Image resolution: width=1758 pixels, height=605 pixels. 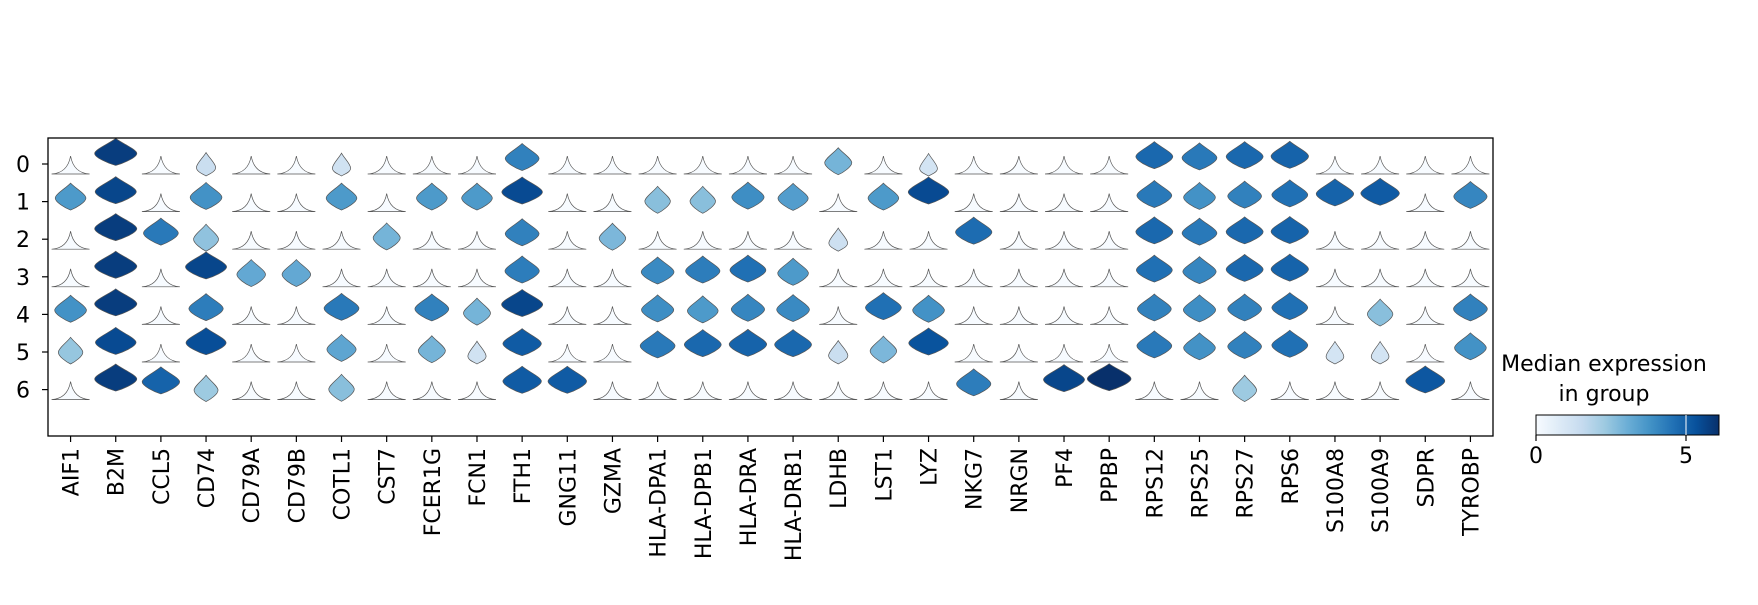 What do you see at coordinates (478, 477) in the screenshot?
I see `x-tick-label: FCN1` at bounding box center [478, 477].